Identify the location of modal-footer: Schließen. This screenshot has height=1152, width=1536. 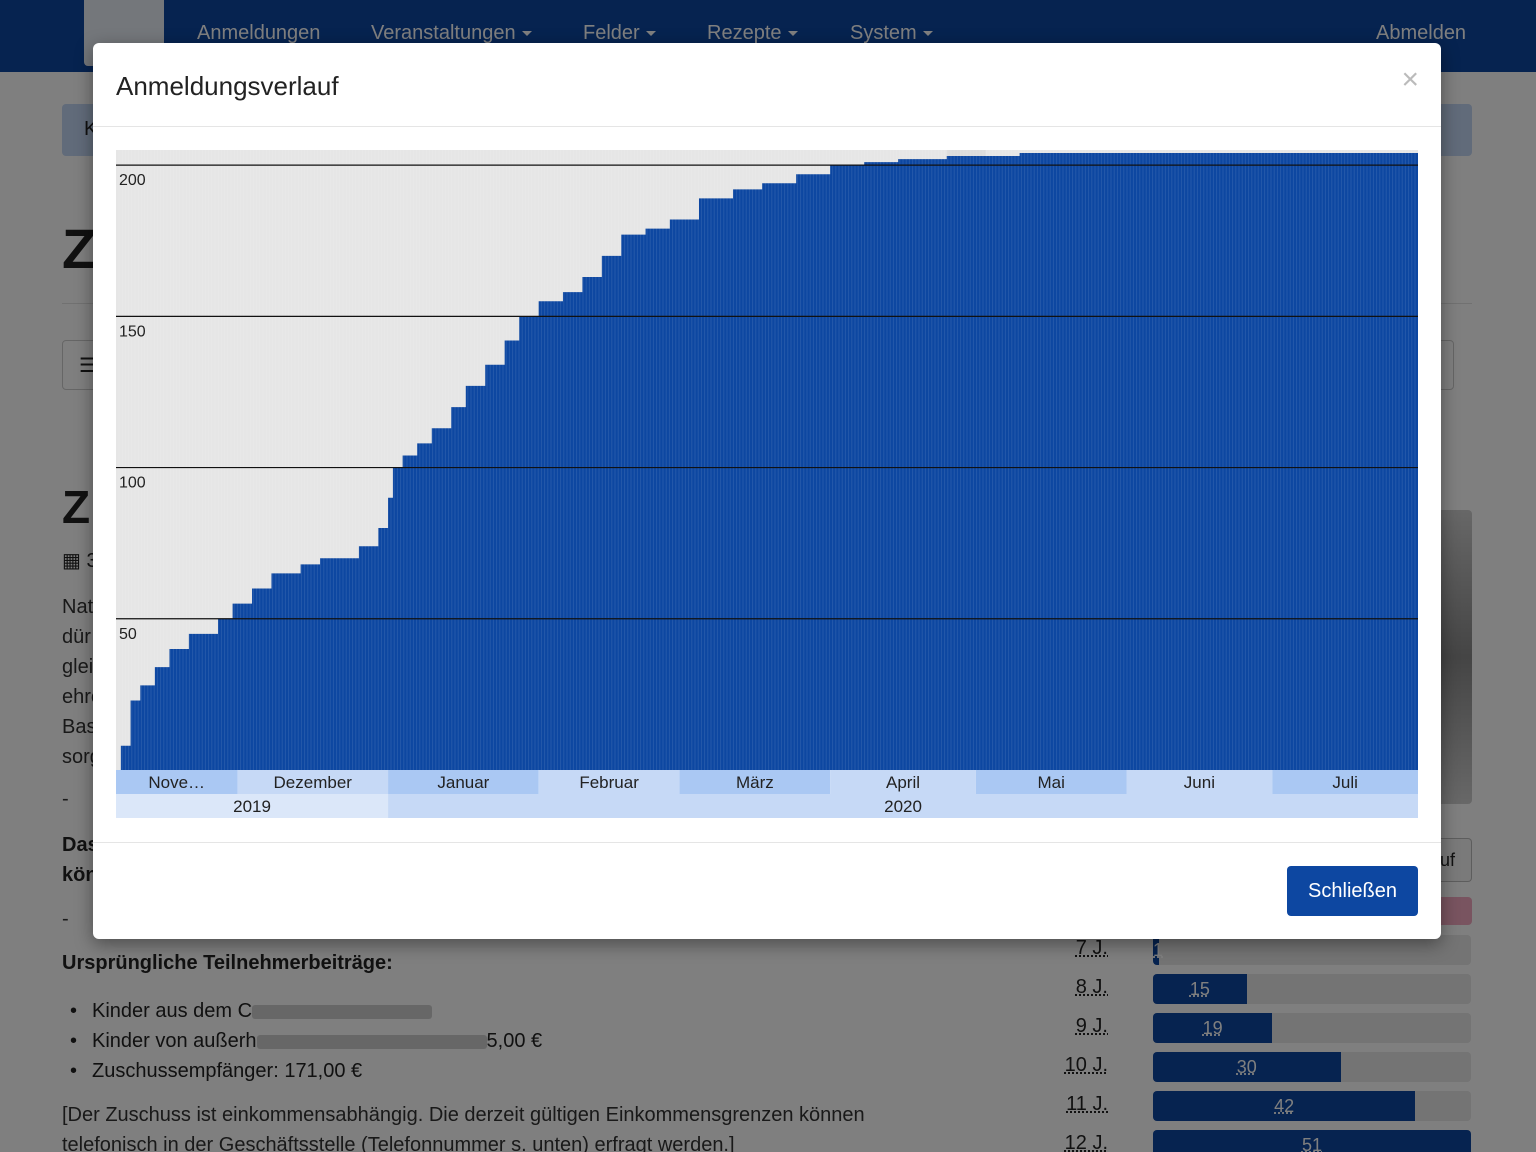
(767, 890).